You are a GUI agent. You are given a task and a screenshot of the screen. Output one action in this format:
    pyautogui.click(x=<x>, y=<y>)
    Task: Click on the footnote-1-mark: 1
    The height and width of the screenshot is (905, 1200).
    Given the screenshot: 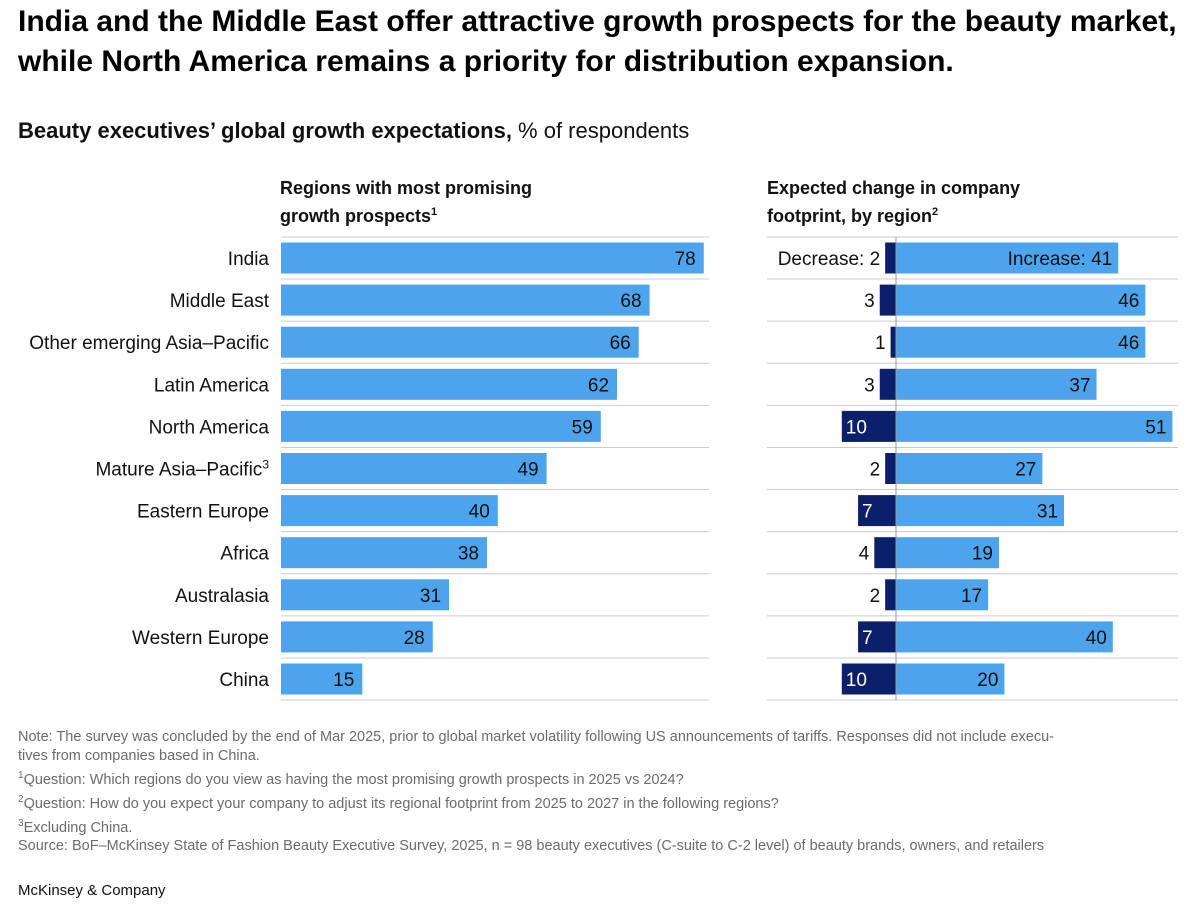 What is the action you would take?
    pyautogui.click(x=21, y=775)
    